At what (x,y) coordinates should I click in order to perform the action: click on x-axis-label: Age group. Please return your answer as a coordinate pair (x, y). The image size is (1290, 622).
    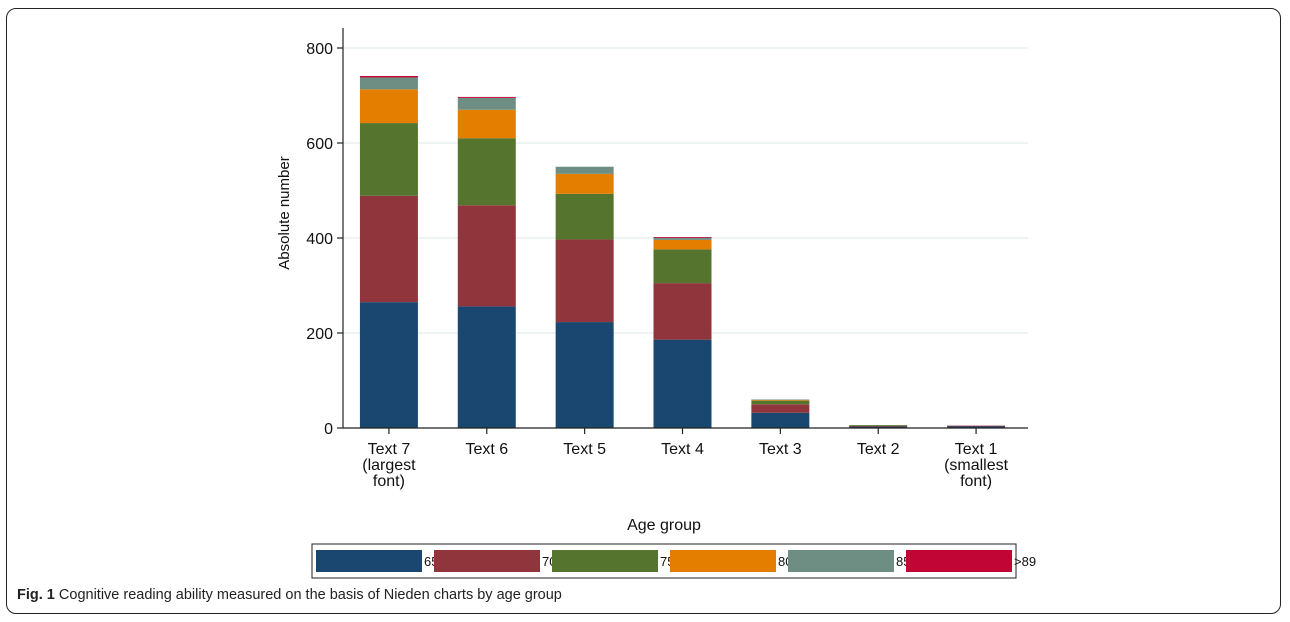
    Looking at the image, I should click on (664, 525).